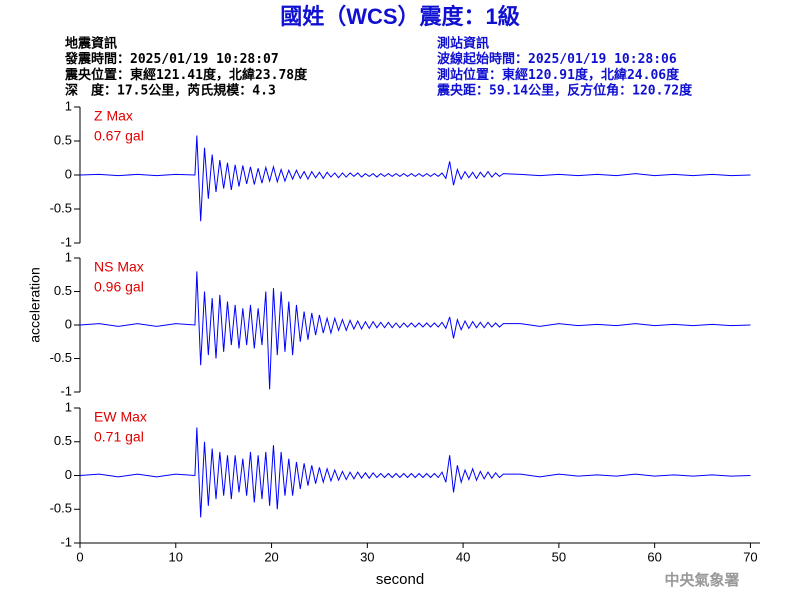 This screenshot has width=800, height=600. I want to click on info-line: 地震資訊, so click(91, 44).